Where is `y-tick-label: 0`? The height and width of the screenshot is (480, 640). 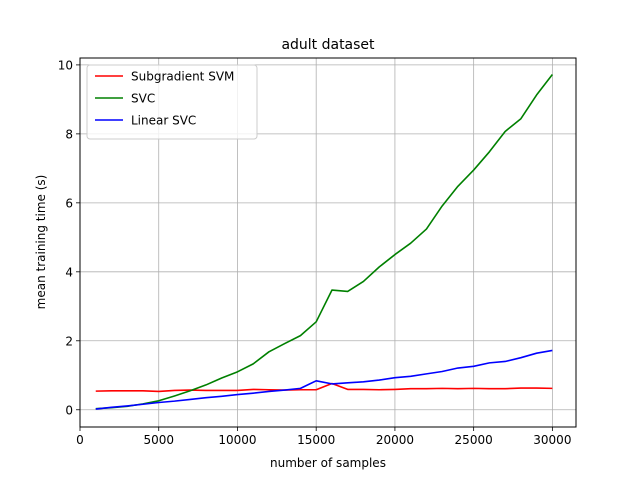 y-tick-label: 0 is located at coordinates (69, 410).